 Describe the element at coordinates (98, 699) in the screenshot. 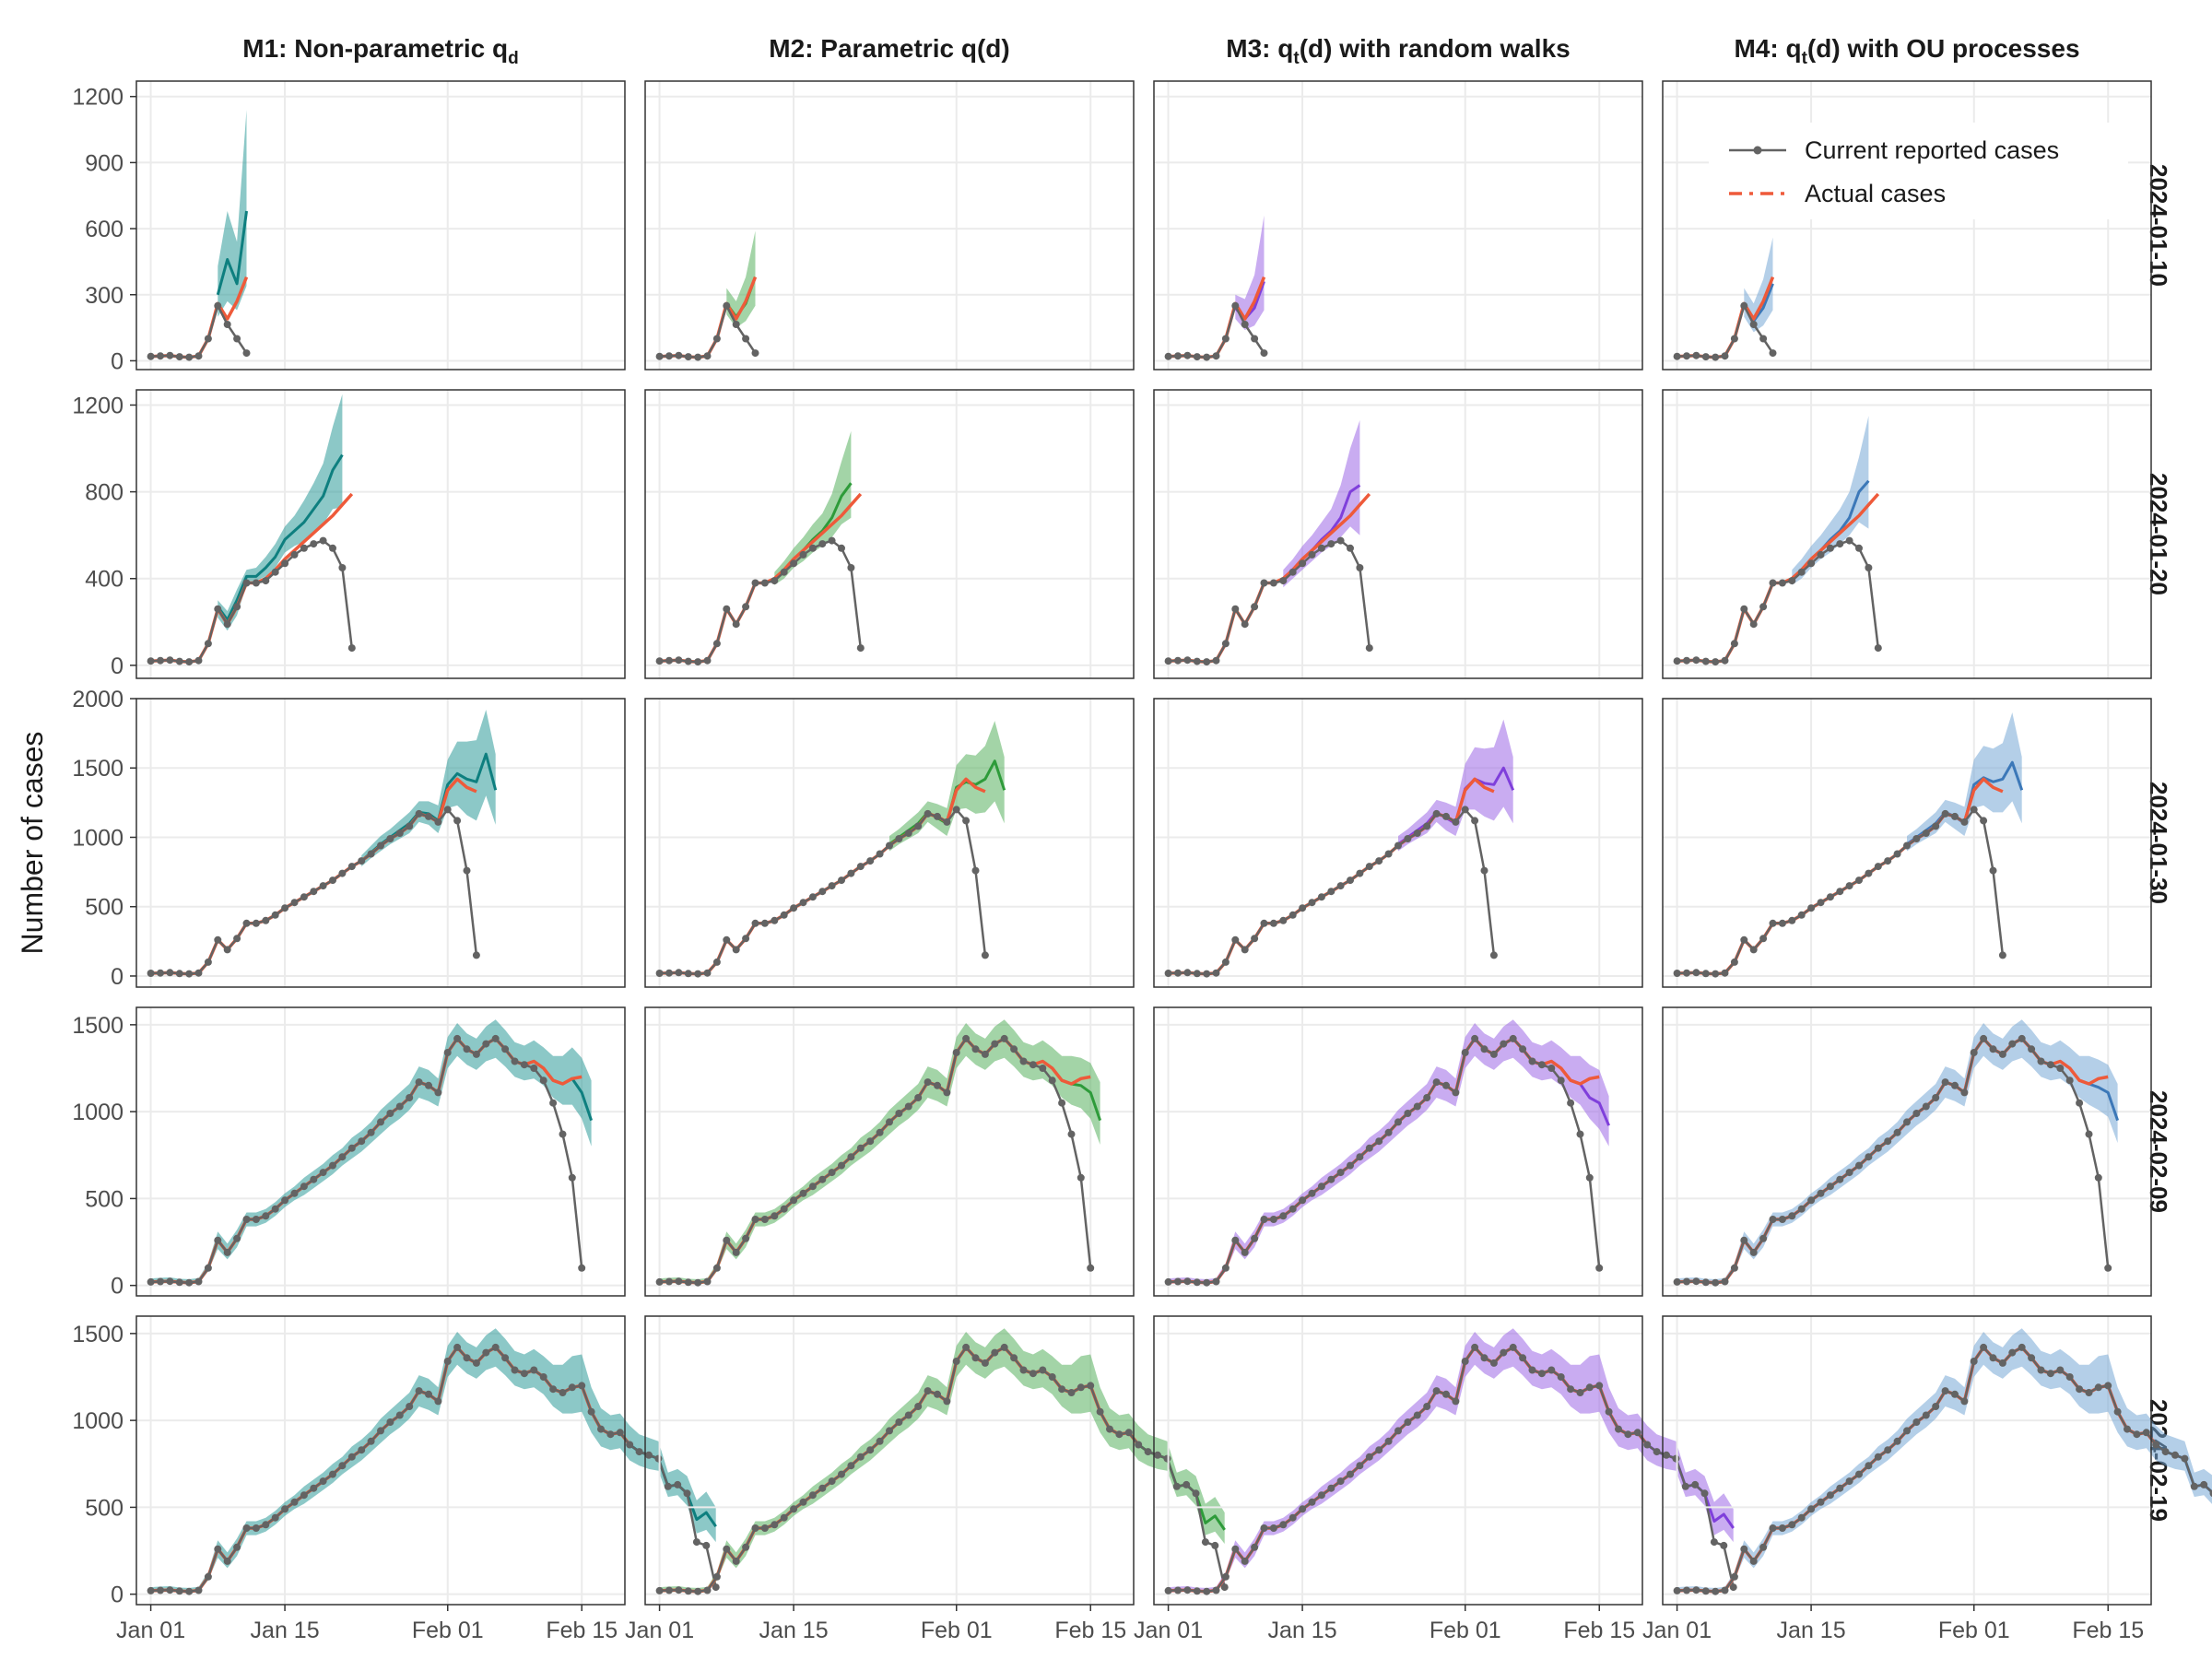

I see `y-tick-label: 2000` at that location.